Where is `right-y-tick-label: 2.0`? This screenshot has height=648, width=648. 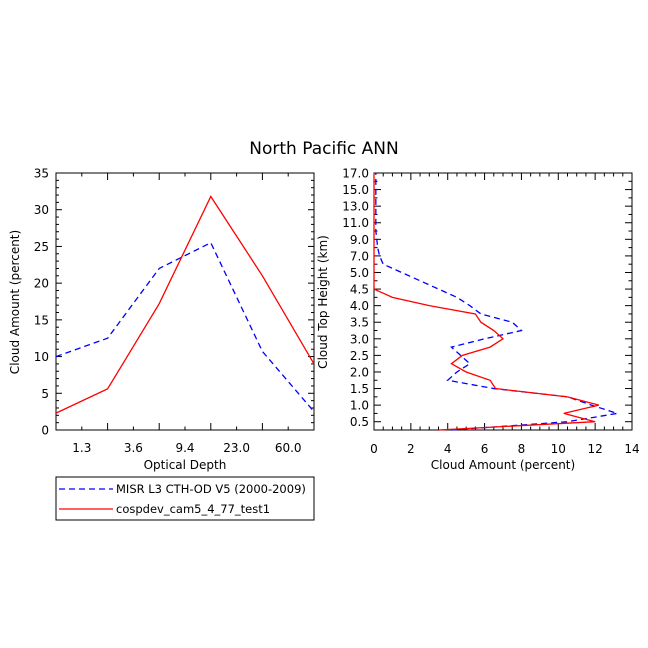
right-y-tick-label: 2.0 is located at coordinates (359, 372).